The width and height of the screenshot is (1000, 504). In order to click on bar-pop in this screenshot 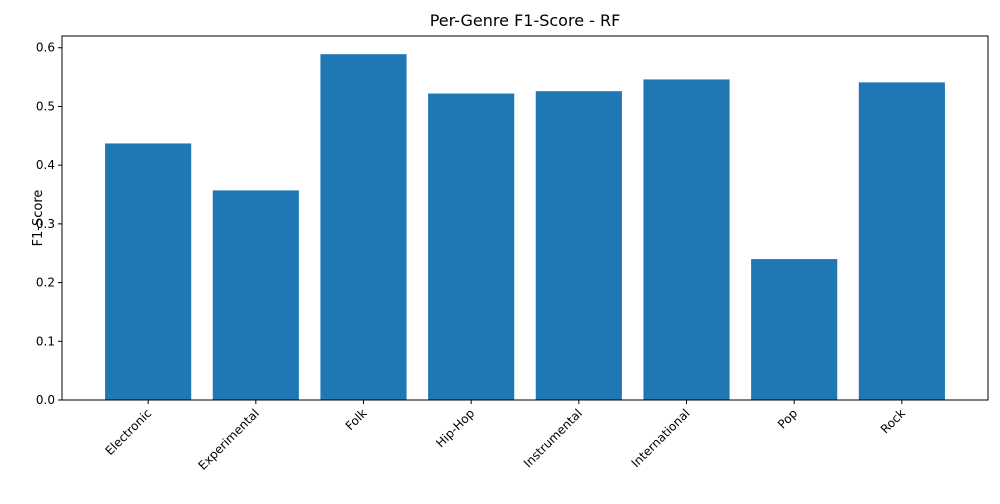, I will do `click(794, 329)`.